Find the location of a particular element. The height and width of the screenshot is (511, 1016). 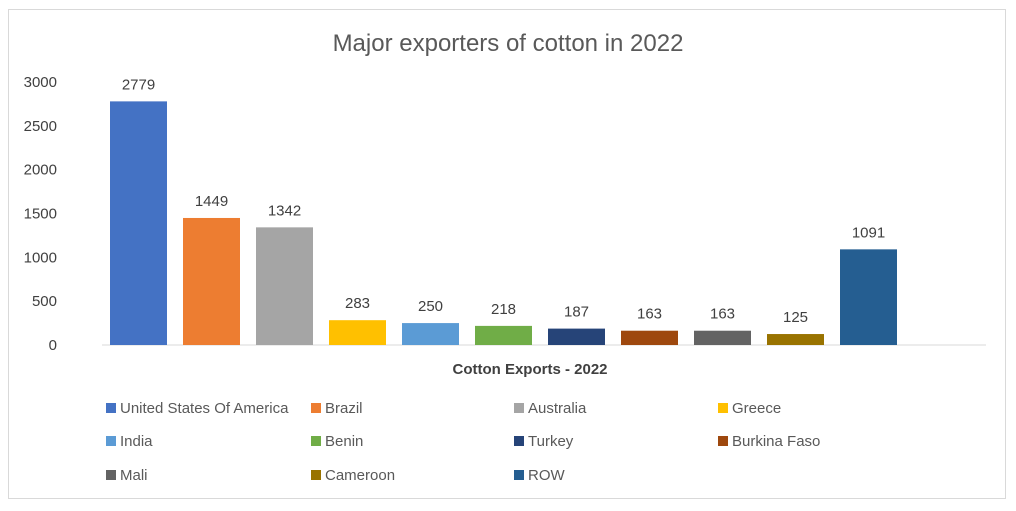

legend-item: Greece is located at coordinates (749, 408).